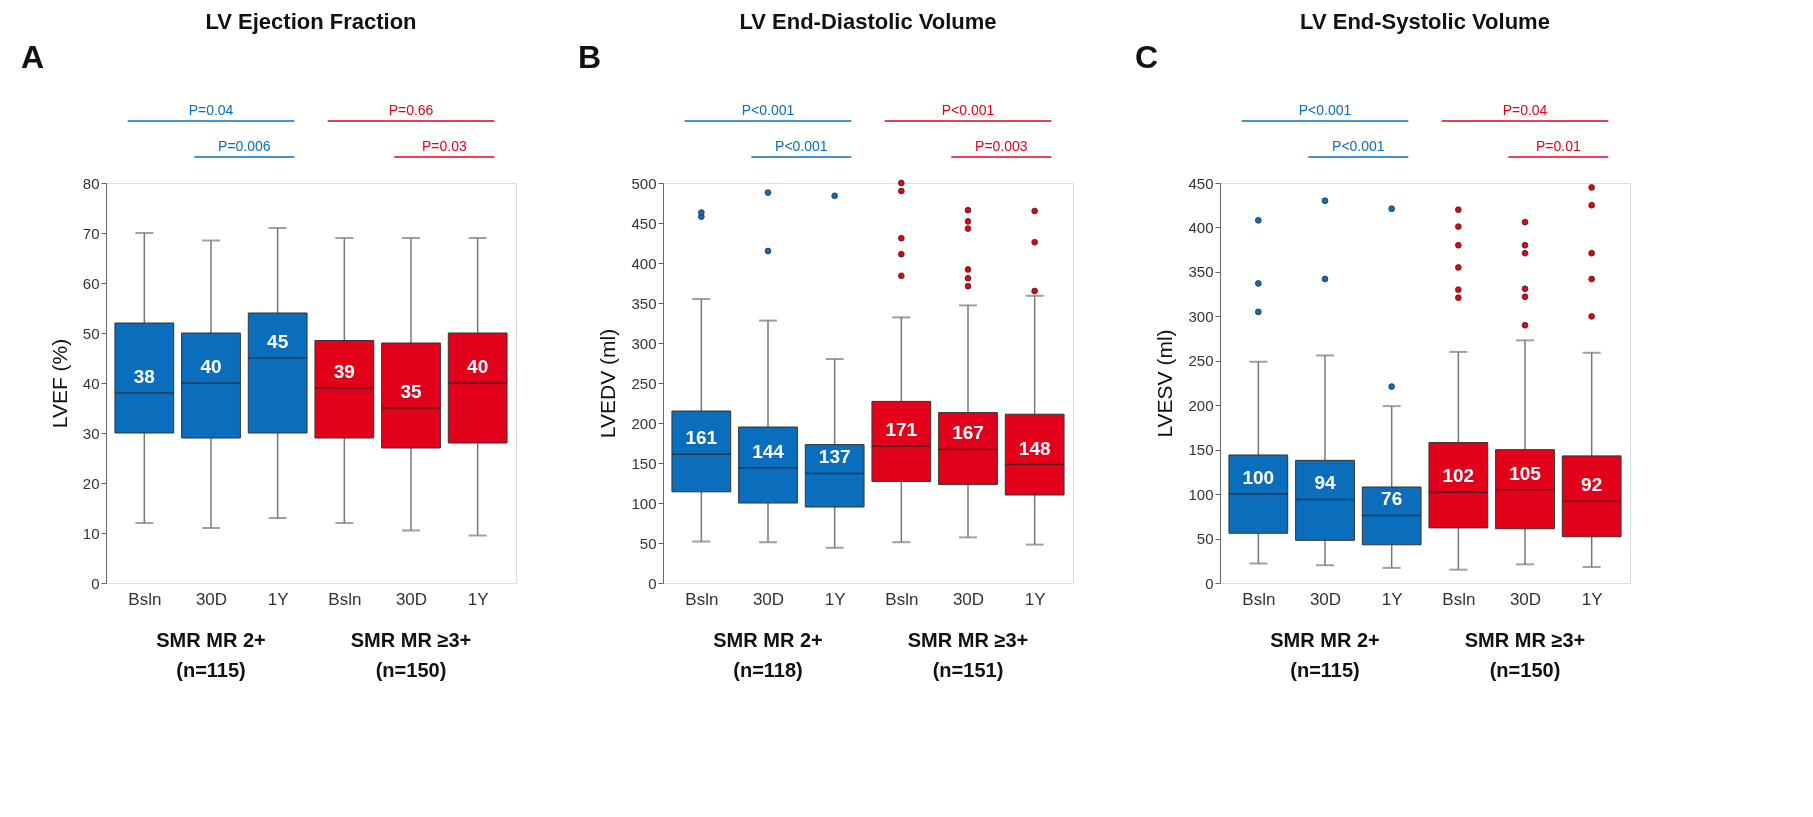 The height and width of the screenshot is (817, 1813). What do you see at coordinates (1325, 483) in the screenshot?
I see `text: 94` at bounding box center [1325, 483].